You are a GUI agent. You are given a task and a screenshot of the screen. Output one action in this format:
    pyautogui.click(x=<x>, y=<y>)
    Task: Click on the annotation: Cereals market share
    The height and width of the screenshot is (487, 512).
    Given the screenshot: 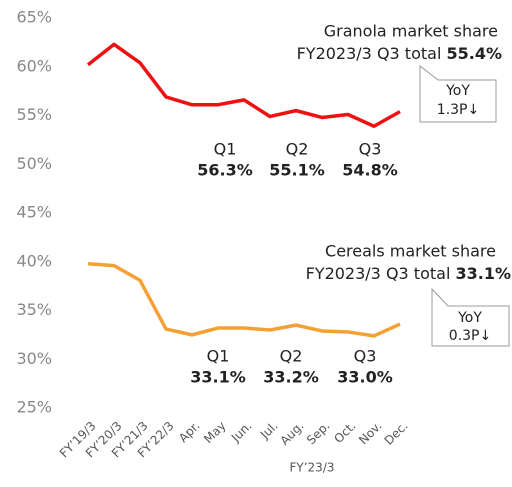 What is the action you would take?
    pyautogui.click(x=410, y=251)
    